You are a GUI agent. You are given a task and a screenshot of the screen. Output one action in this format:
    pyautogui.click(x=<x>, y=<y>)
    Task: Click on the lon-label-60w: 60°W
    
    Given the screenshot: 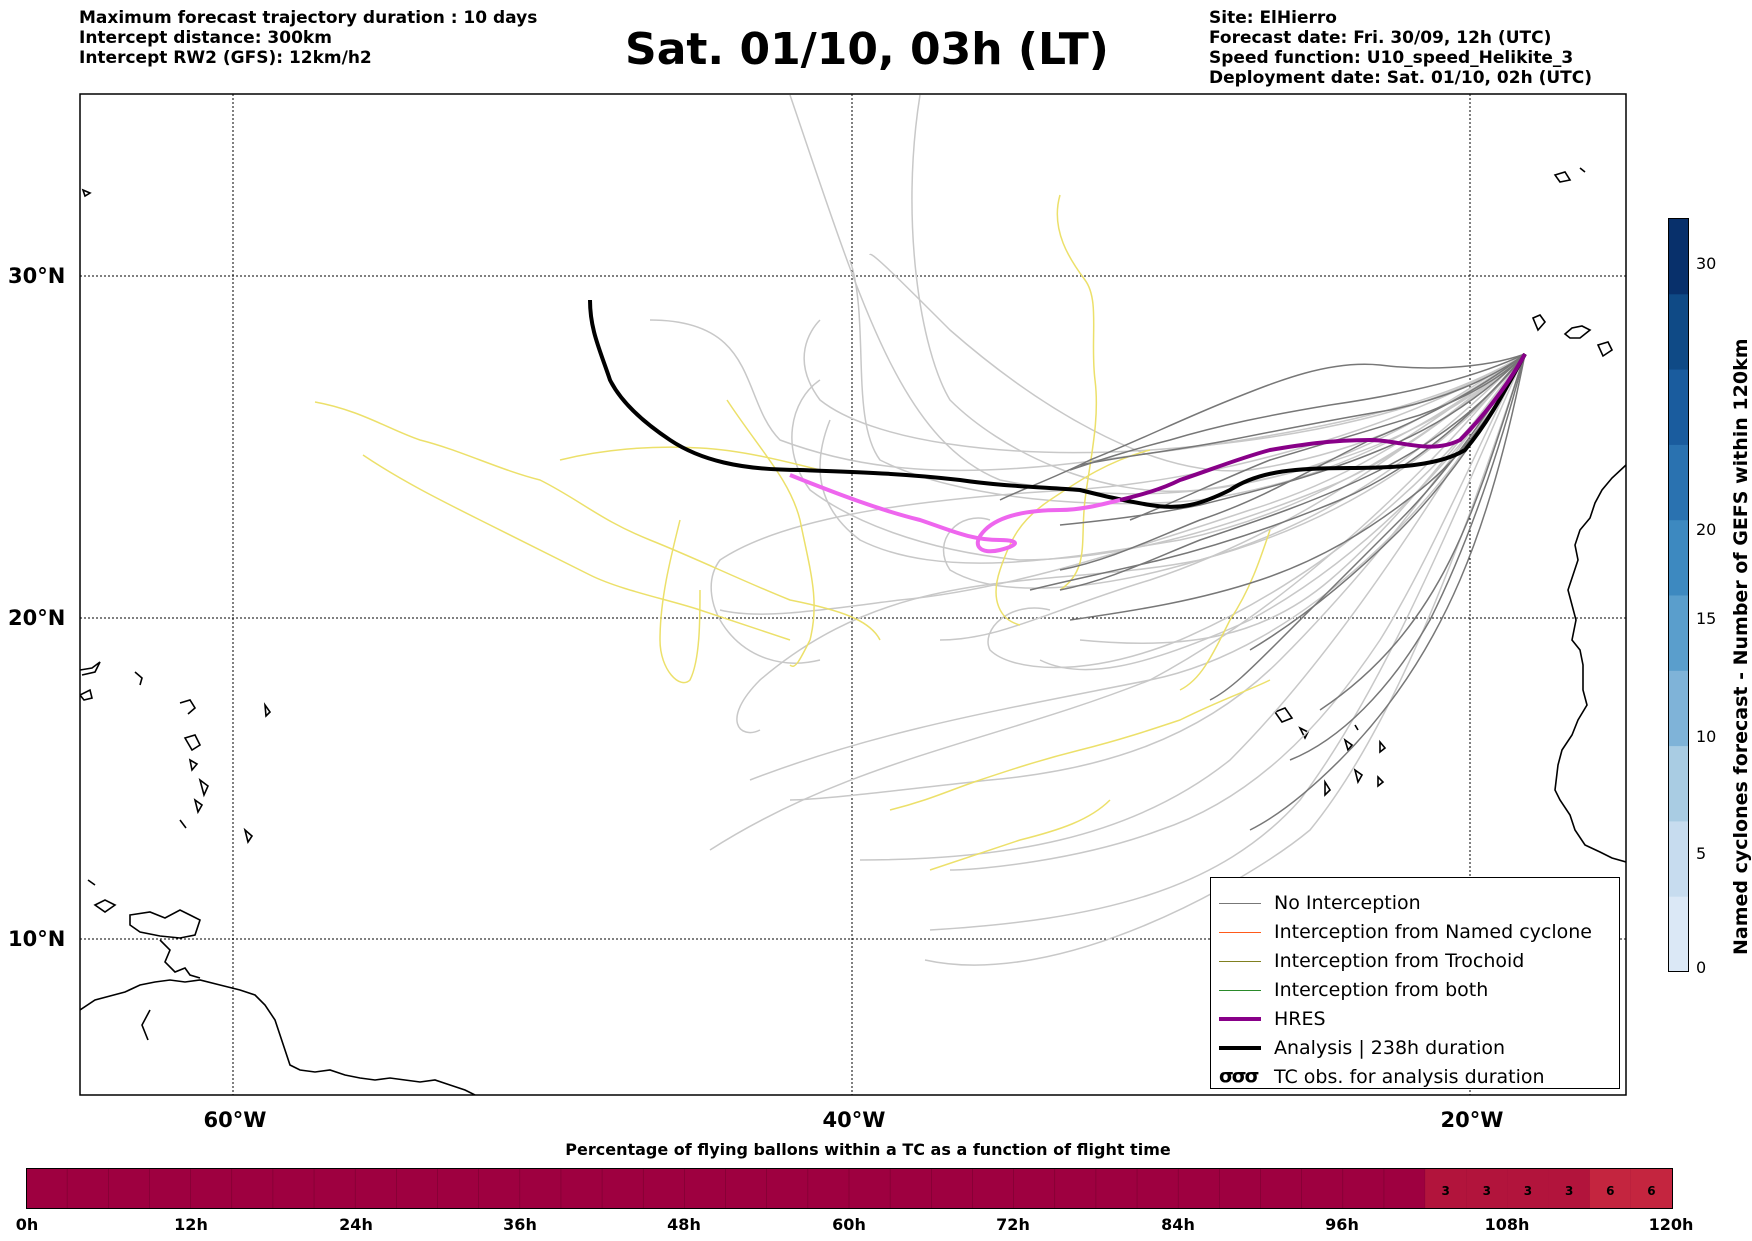 What is the action you would take?
    pyautogui.click(x=235, y=1120)
    